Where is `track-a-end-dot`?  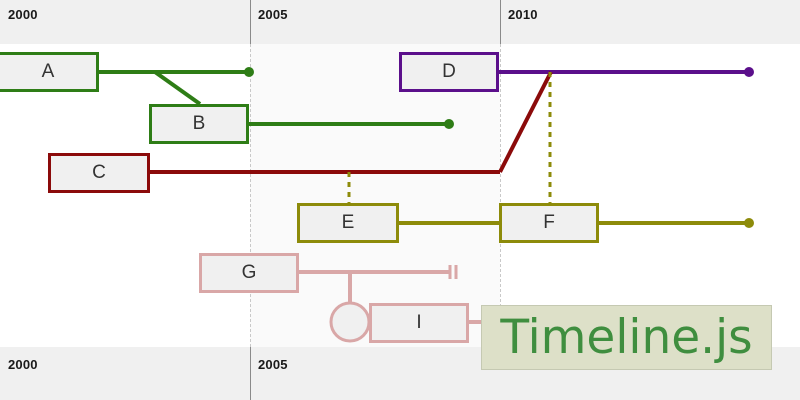
track-a-end-dot is located at coordinates (249, 72).